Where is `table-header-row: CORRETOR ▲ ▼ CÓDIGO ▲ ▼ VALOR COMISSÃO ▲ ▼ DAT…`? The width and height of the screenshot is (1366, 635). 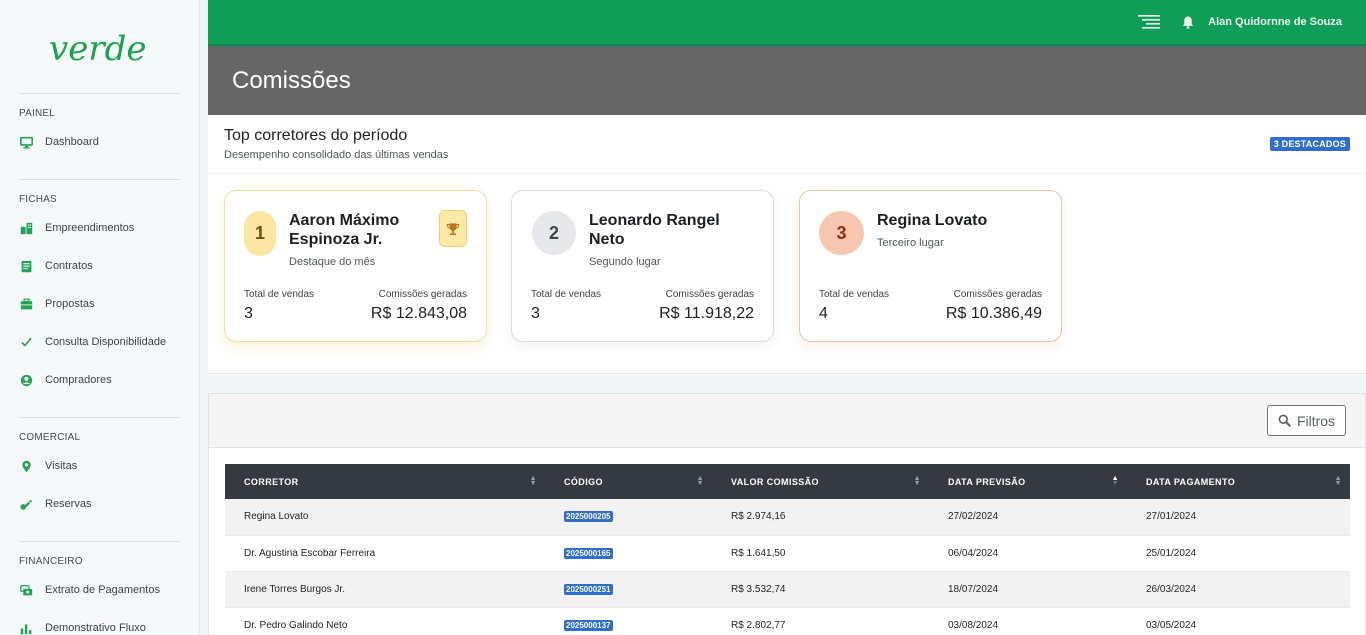 table-header-row: CORRETOR ▲ ▼ CÓDIGO ▲ ▼ VALOR COMISSÃO ▲ ▼ DAT… is located at coordinates (787, 481).